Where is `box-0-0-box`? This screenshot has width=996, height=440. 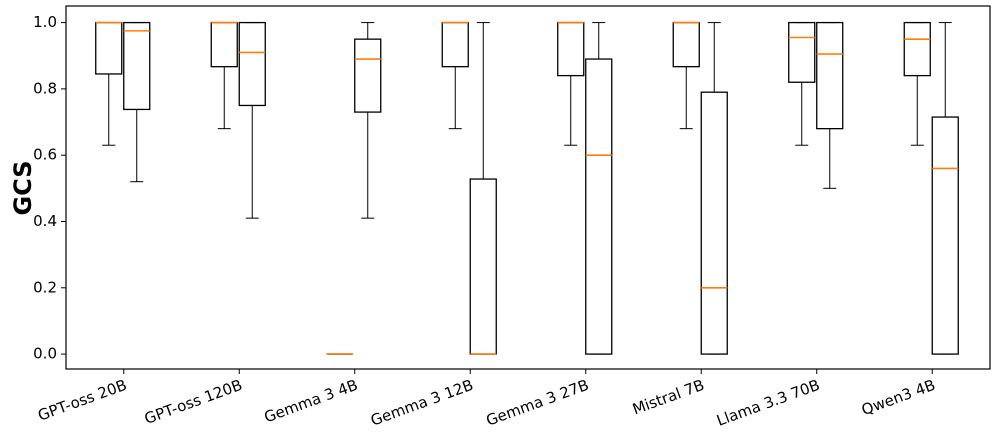 box-0-0-box is located at coordinates (109, 48).